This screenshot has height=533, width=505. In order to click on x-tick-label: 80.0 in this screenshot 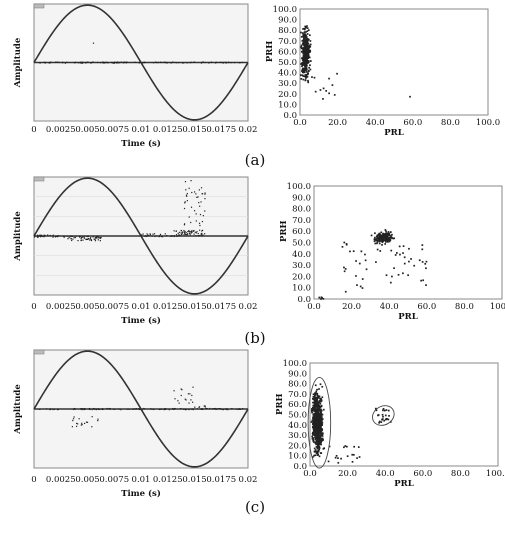, I will do `click(450, 123)`.